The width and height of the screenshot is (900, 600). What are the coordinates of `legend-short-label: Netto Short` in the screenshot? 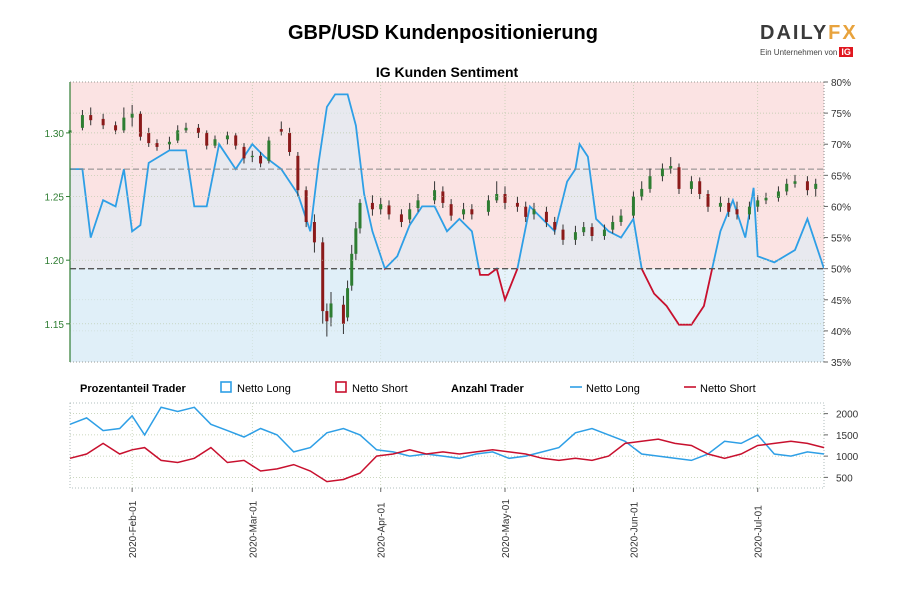 It's located at (380, 389).